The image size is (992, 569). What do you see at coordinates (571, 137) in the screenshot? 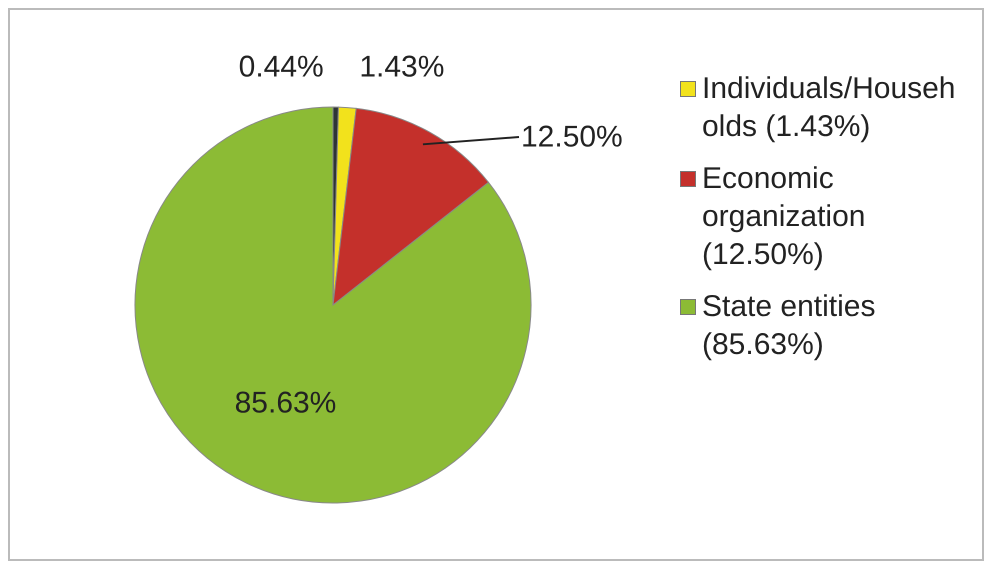
I see `data-label: 12.50%` at bounding box center [571, 137].